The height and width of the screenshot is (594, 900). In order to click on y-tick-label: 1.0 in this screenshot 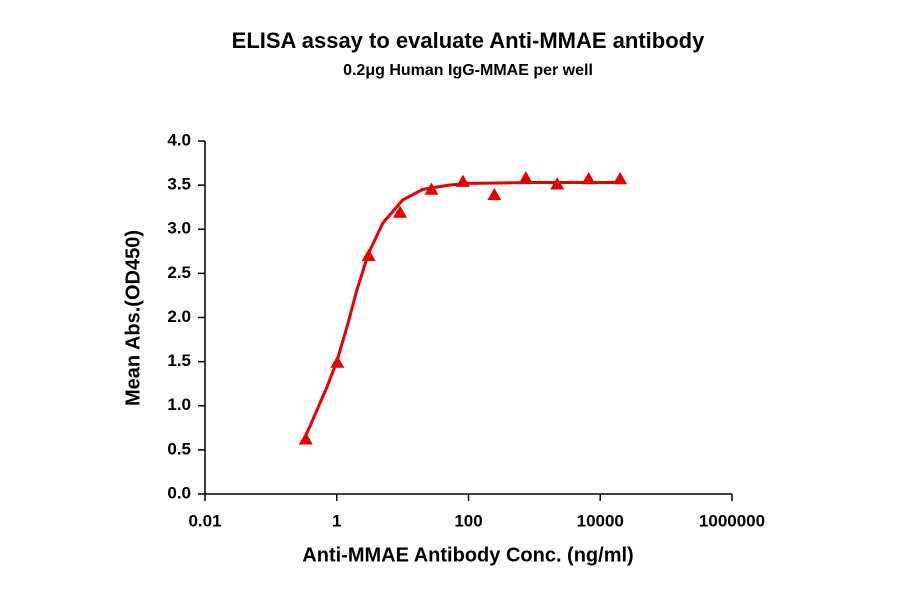, I will do `click(179, 404)`.